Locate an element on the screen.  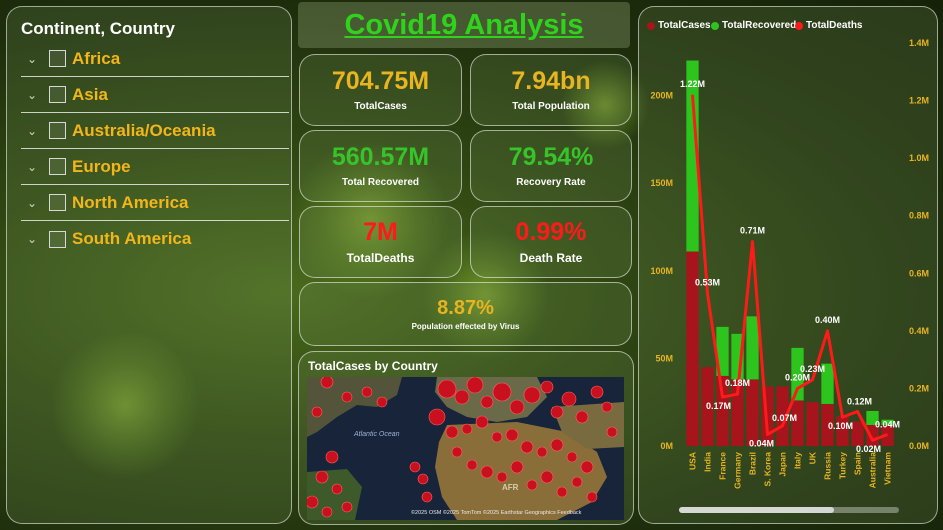
y-right-tick-label: 0.0M is located at coordinates (919, 446).